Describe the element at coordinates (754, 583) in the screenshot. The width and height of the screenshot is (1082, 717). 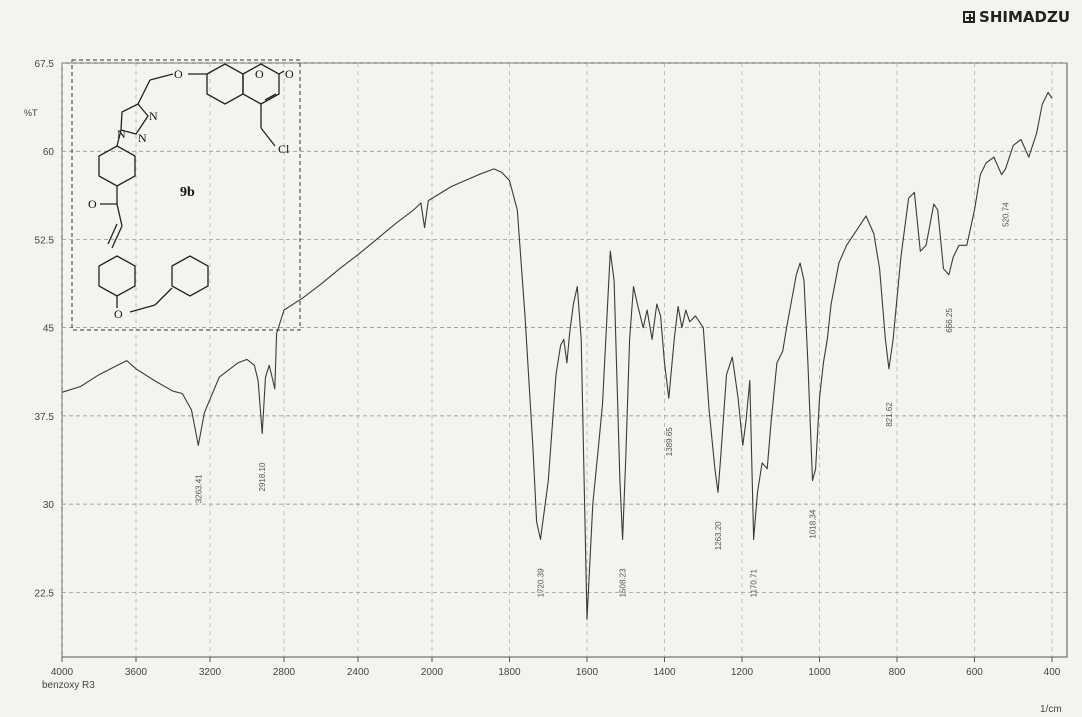
I see `peak-label: 1170.71` at that location.